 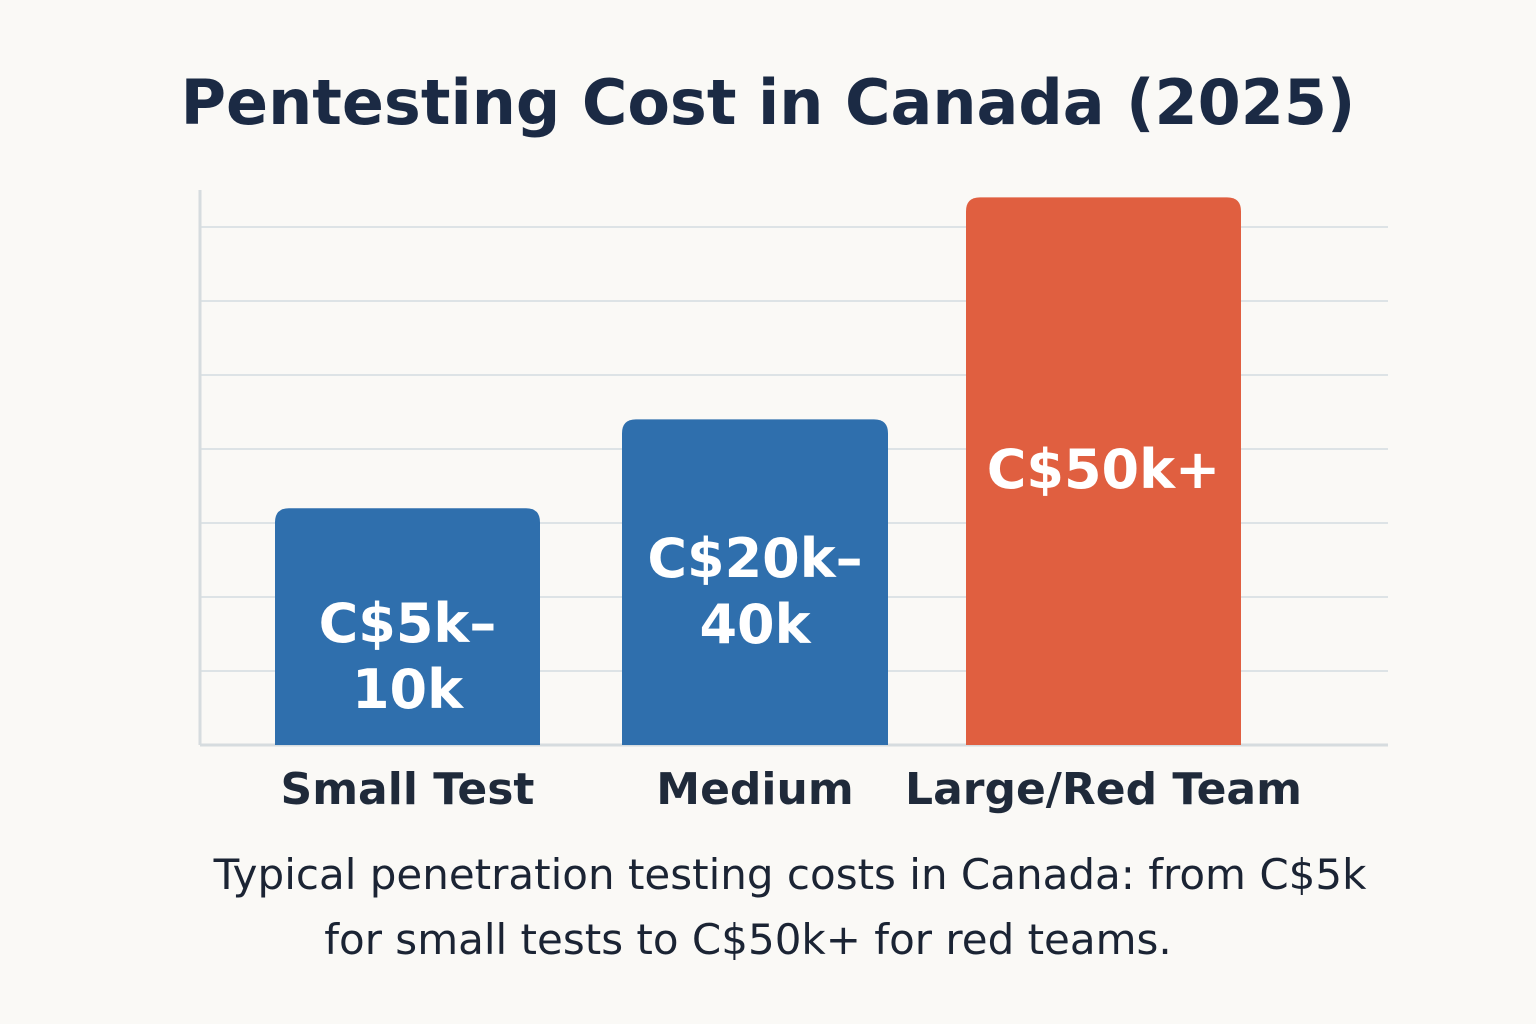 I want to click on bar-data-label: C$5k–, so click(x=408, y=623).